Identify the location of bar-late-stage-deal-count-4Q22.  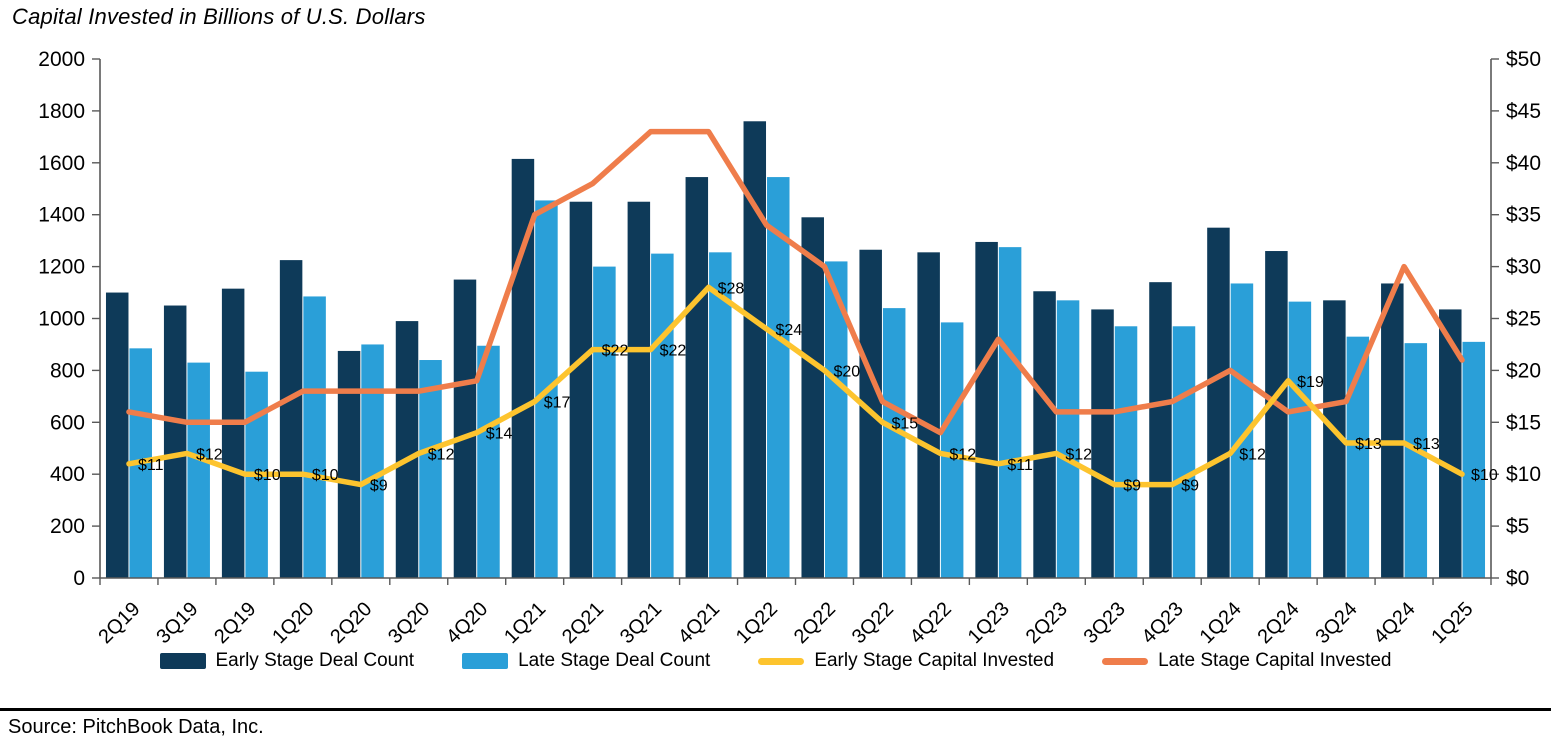
(952, 450).